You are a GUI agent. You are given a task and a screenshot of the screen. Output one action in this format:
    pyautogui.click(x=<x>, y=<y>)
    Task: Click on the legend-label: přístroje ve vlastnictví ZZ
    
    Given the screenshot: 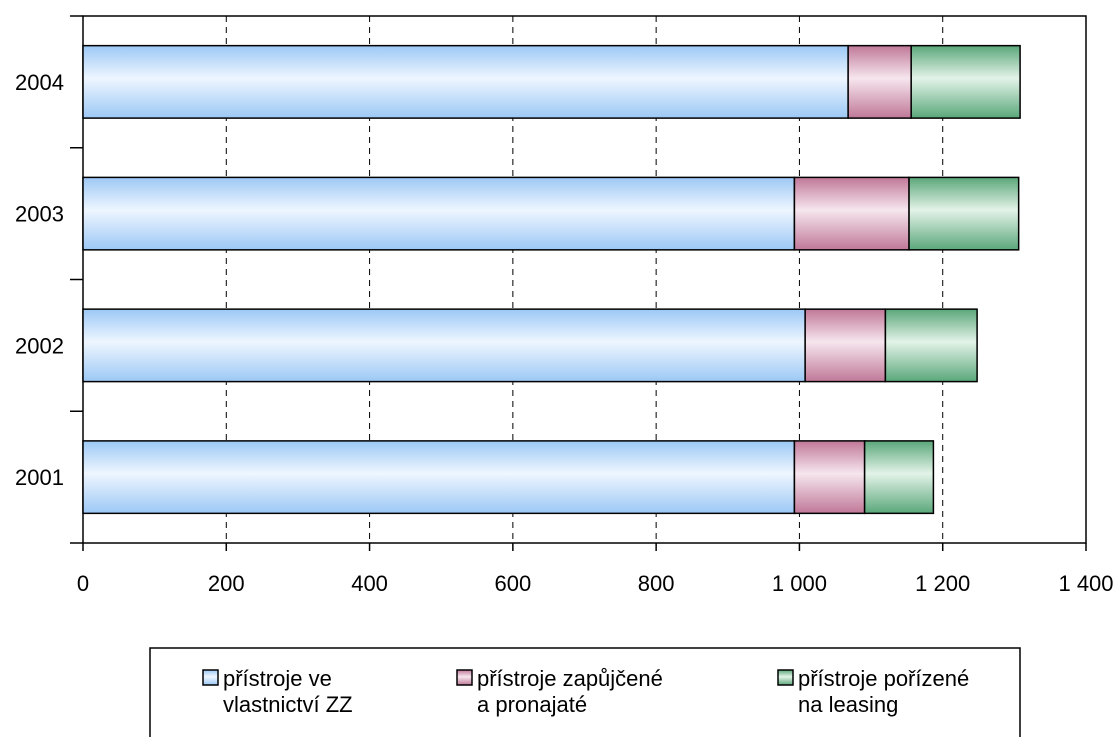 What is the action you would take?
    pyautogui.click(x=288, y=691)
    